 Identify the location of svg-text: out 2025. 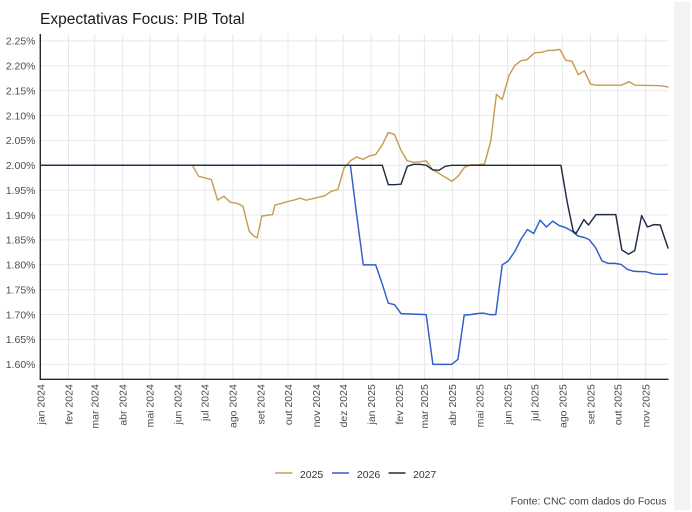
(619, 404).